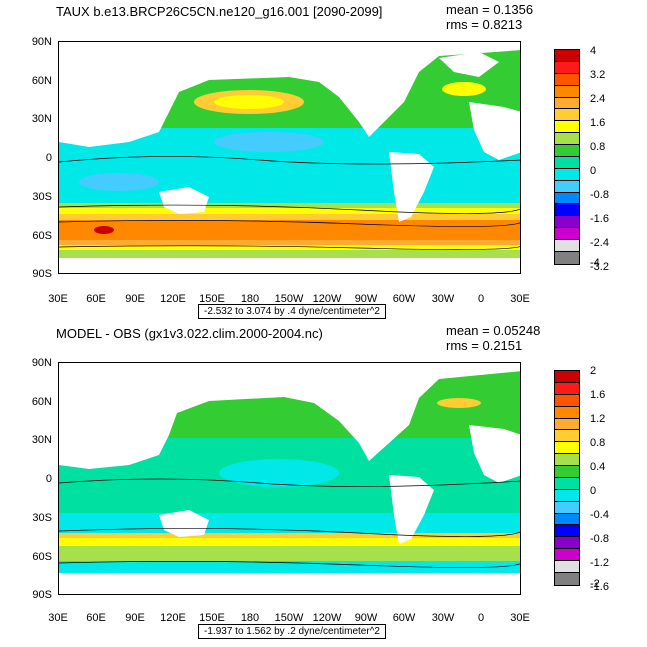 The image size is (647, 647). I want to click on colorbar-label: 0.4, so click(598, 467).